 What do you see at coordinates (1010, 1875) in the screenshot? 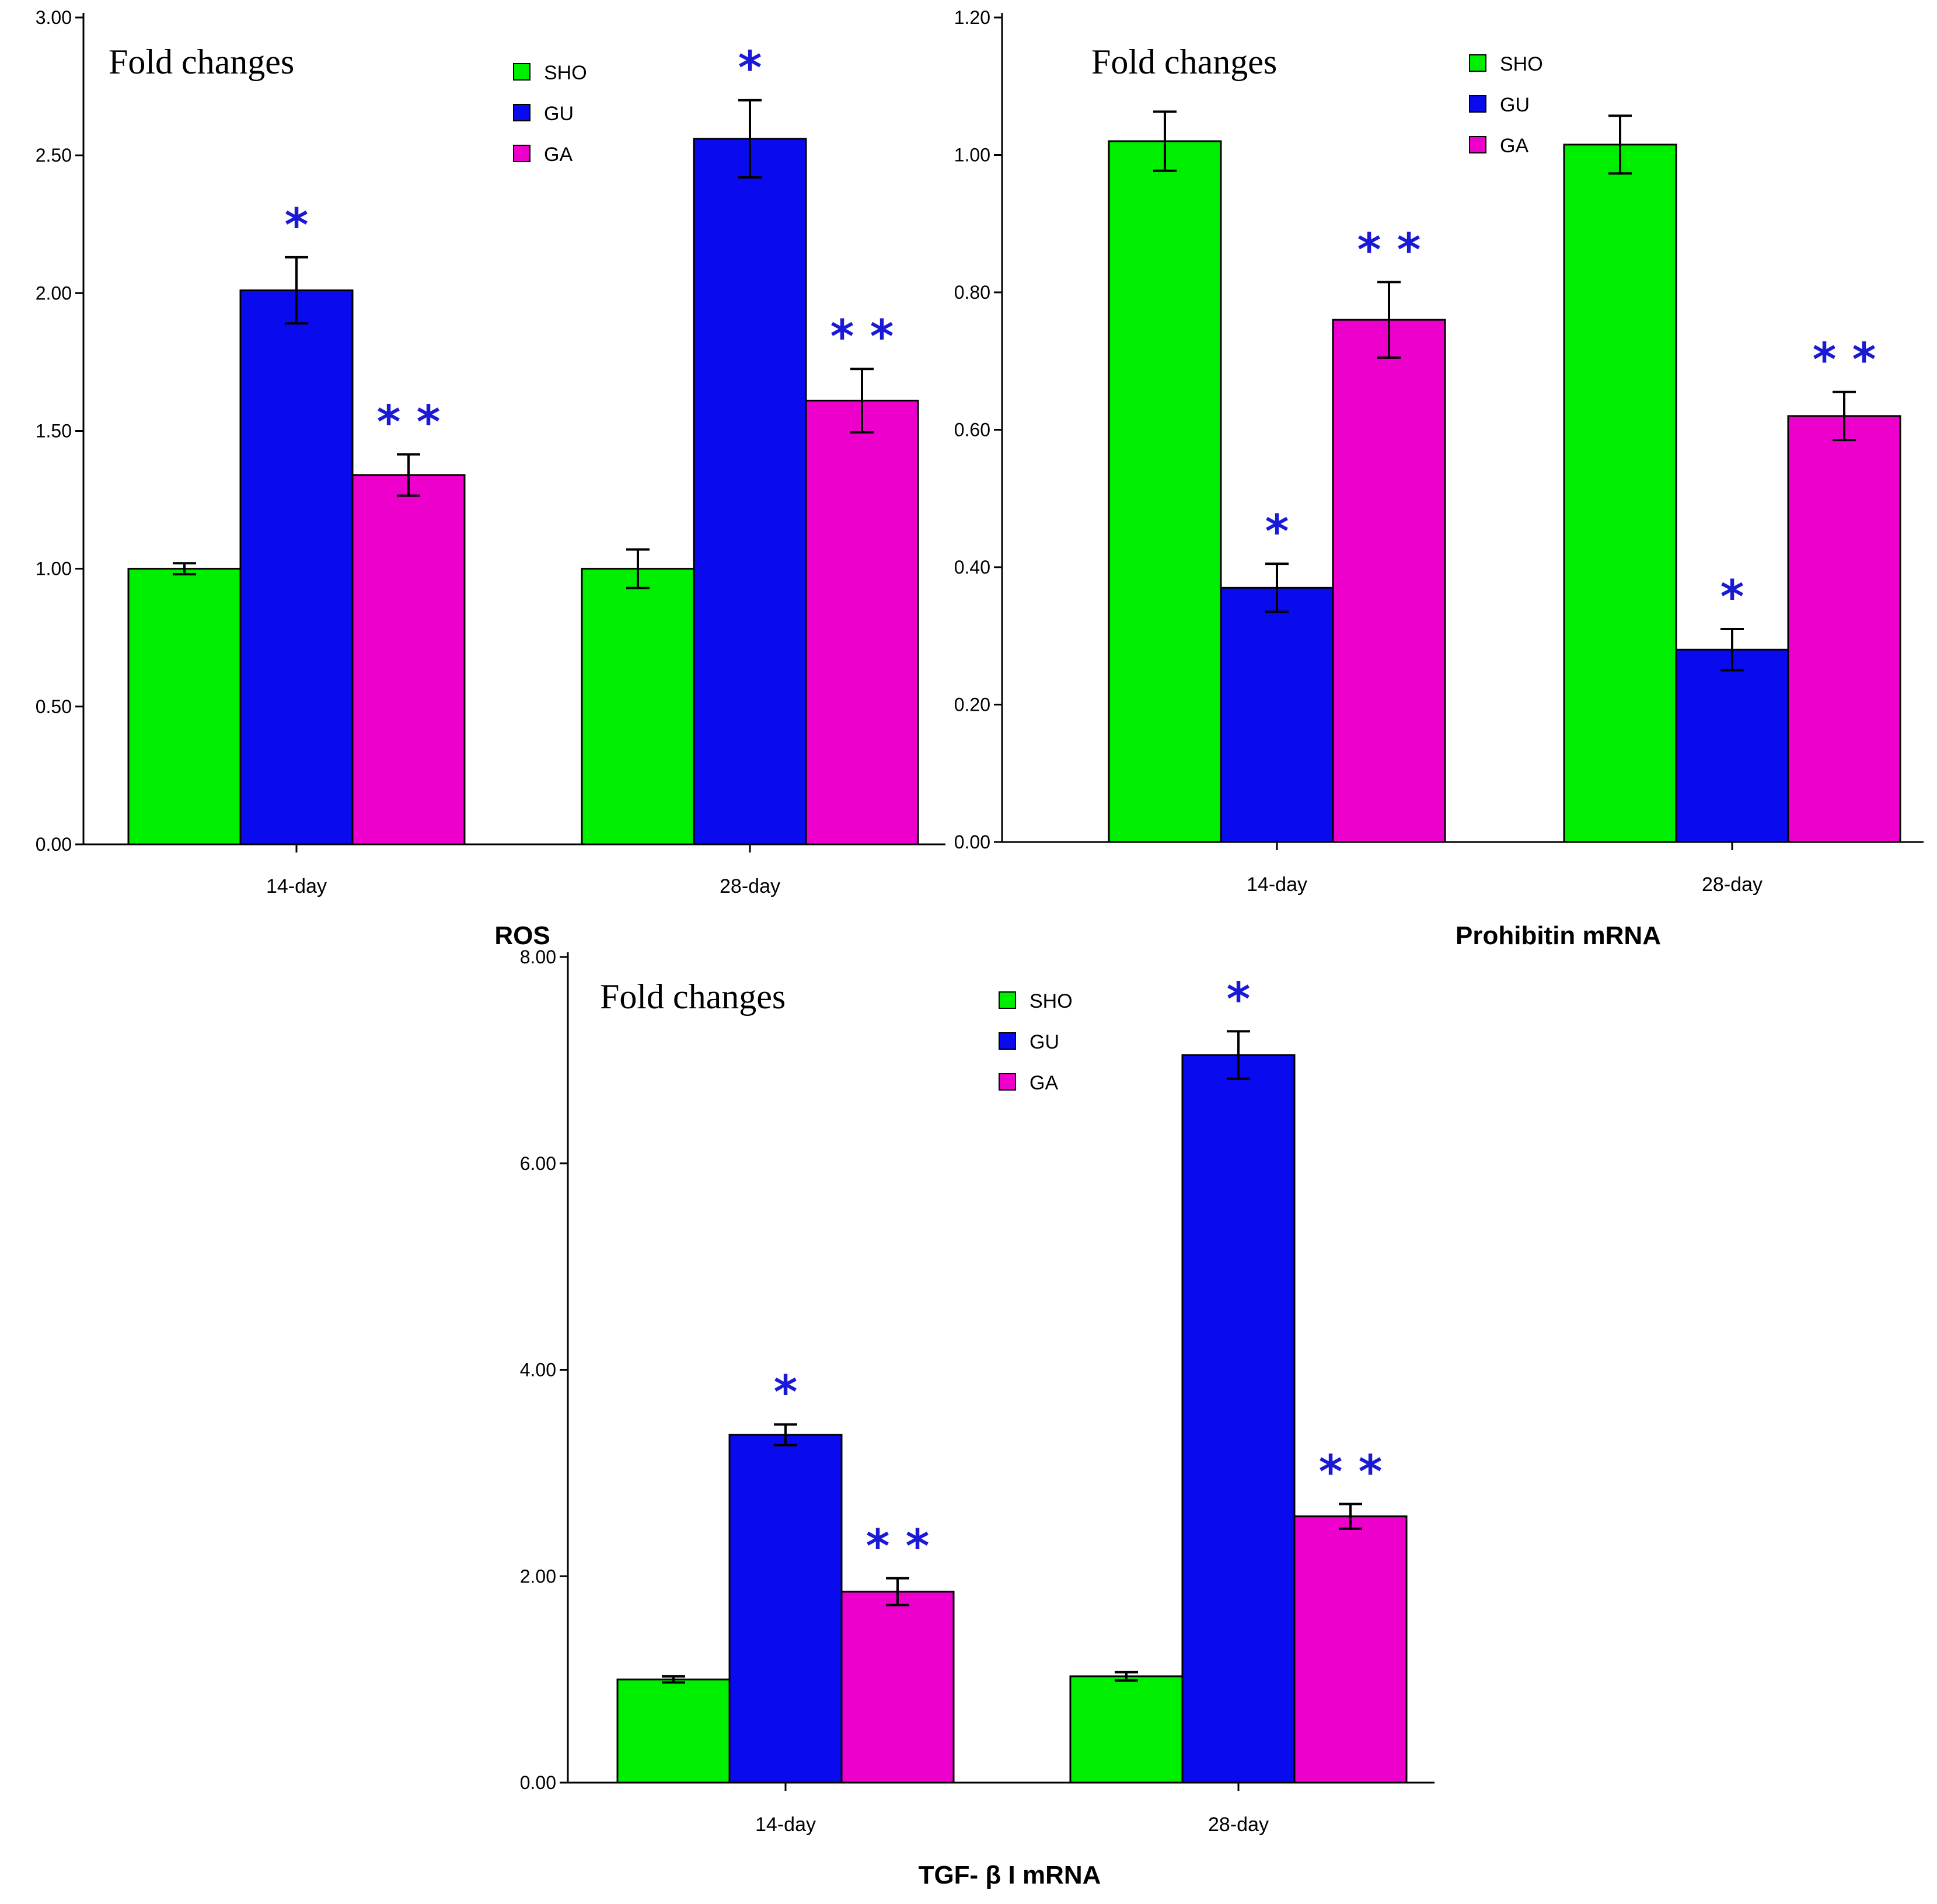
I see `x-axis-label: TGF- β I mRNA` at bounding box center [1010, 1875].